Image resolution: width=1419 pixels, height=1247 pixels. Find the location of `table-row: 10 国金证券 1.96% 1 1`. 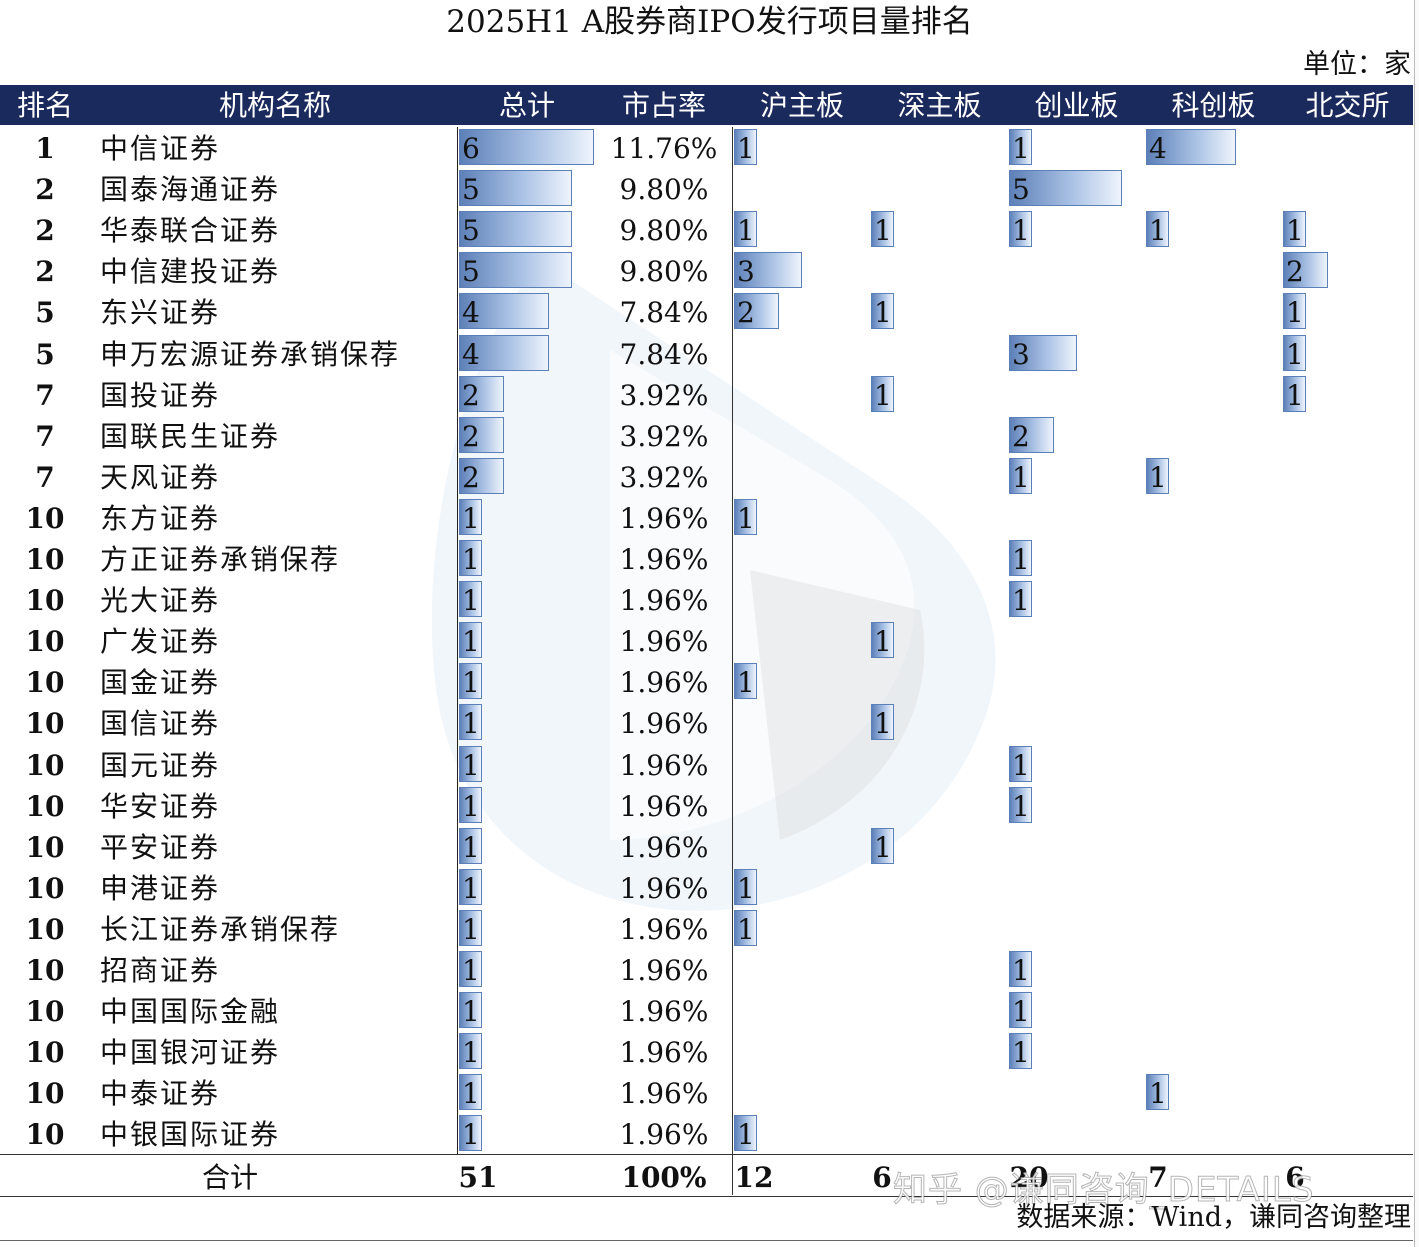

table-row: 10 国金证券 1.96% 1 1 is located at coordinates (706, 681).